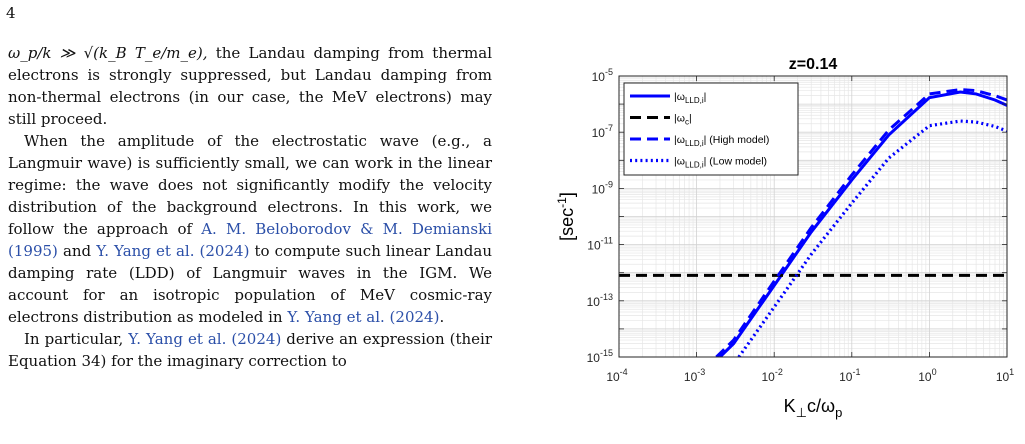 This screenshot has width=1025, height=444. Describe the element at coordinates (76, 339) in the screenshot. I see `paragraph-text: In particular,` at that location.